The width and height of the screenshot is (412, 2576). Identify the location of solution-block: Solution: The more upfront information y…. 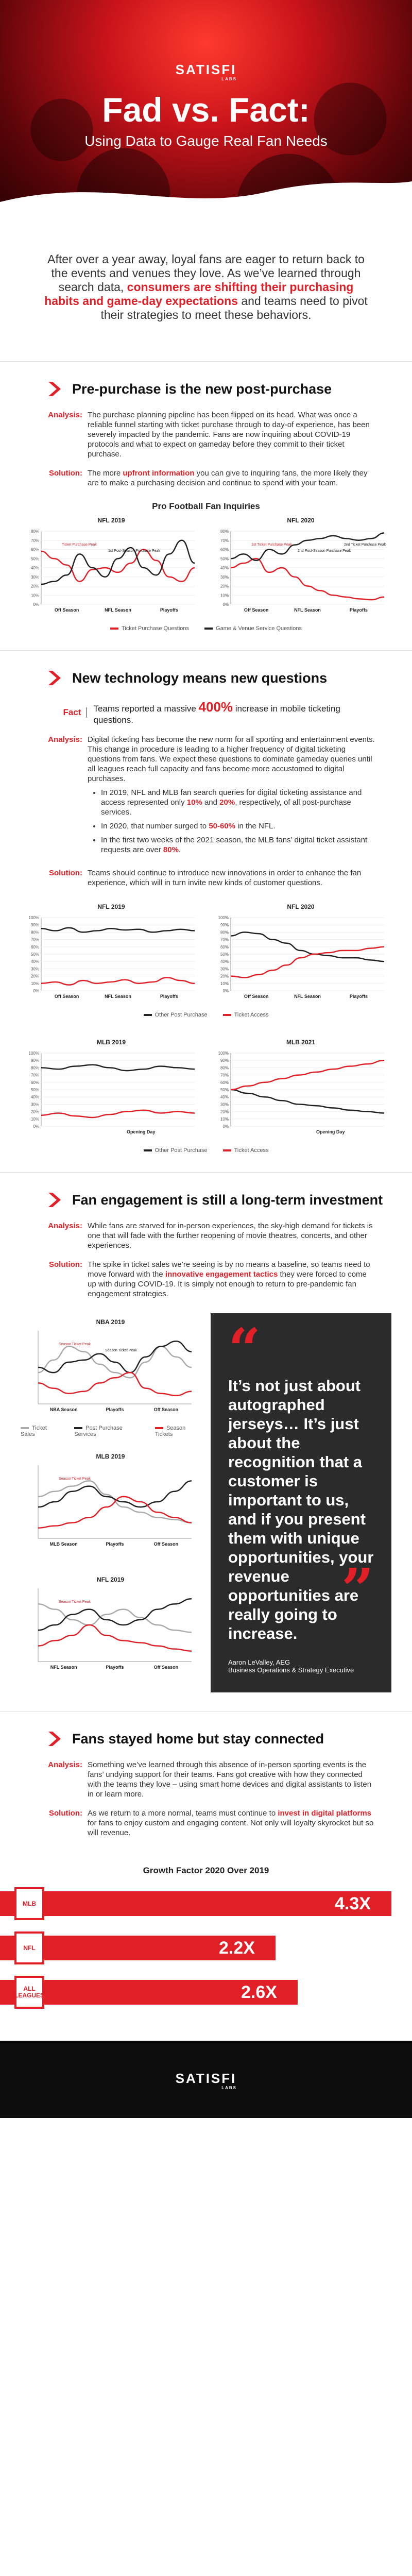
(208, 478).